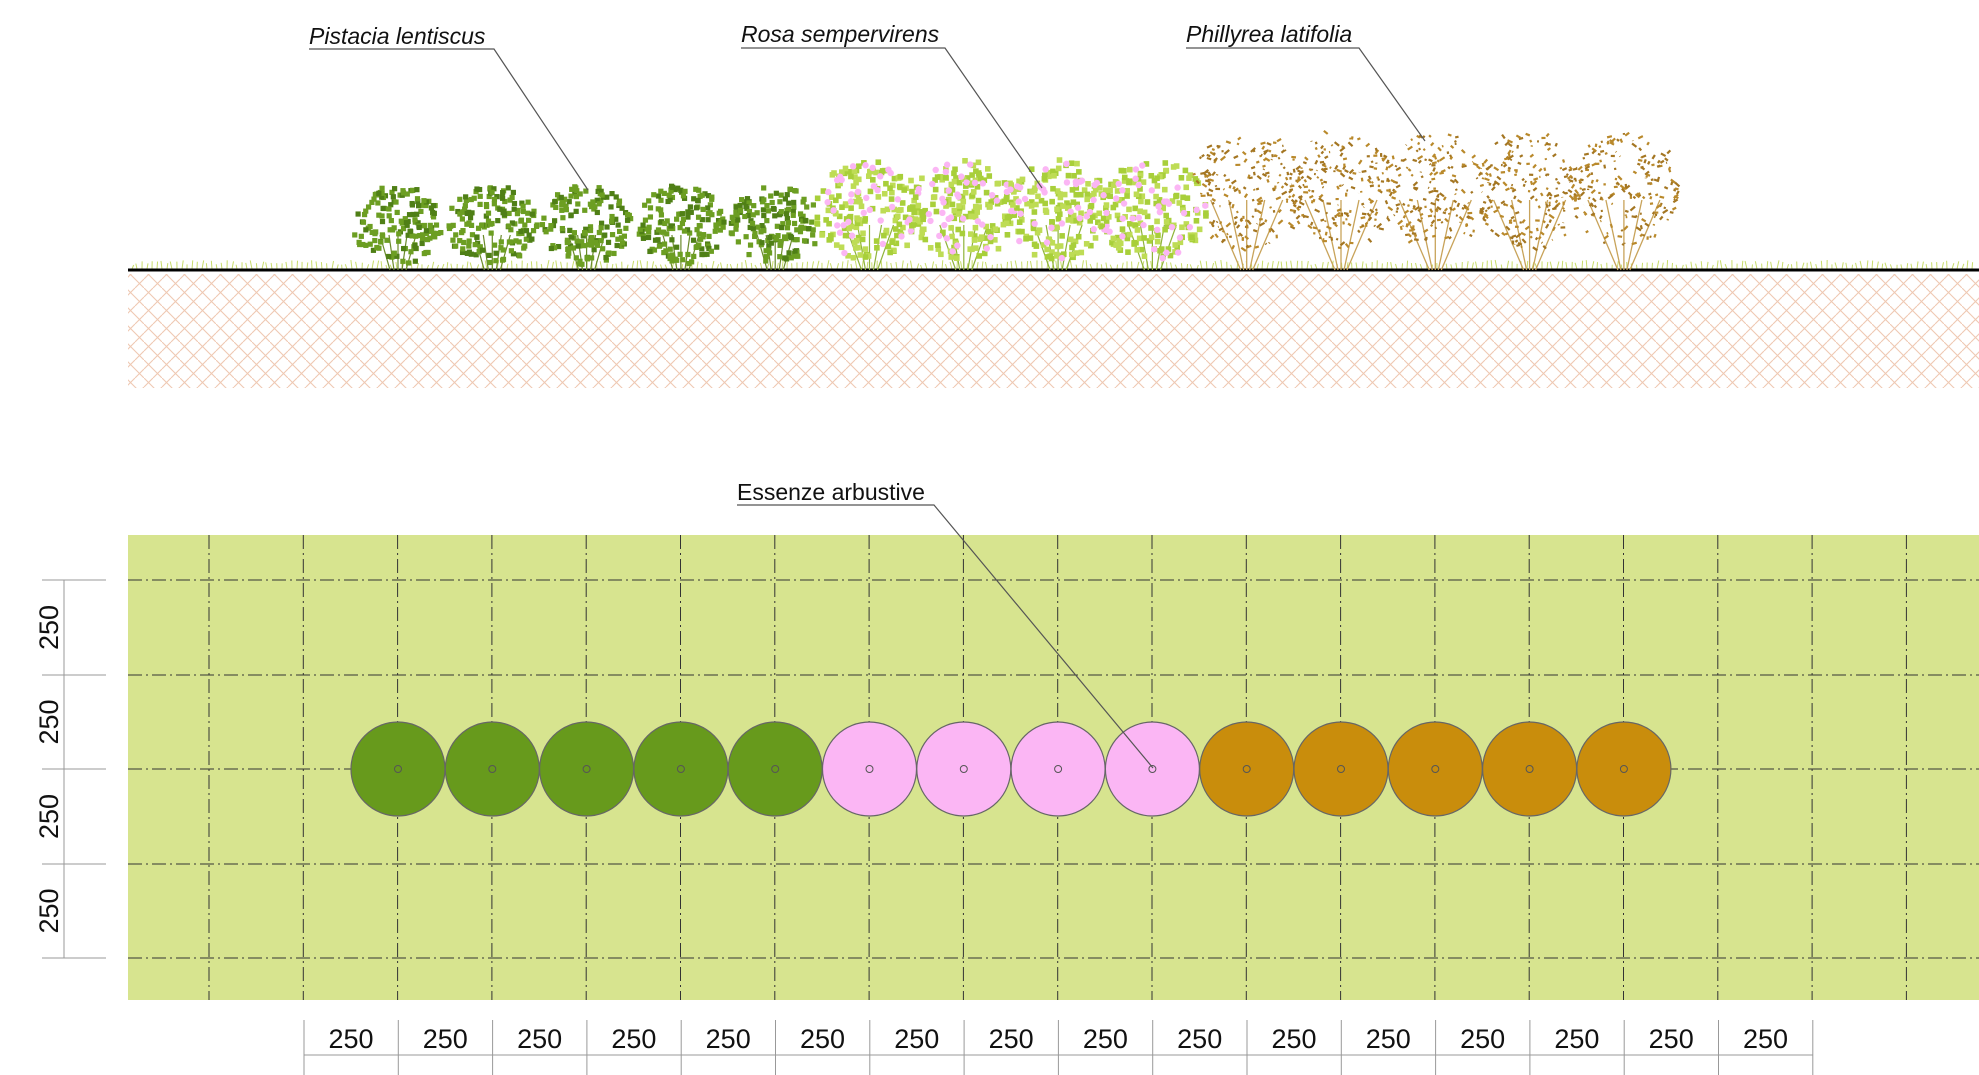 The image size is (1979, 1075). I want to click on label-rosa-sempervirens: Rosa sempervirens, so click(892, 105).